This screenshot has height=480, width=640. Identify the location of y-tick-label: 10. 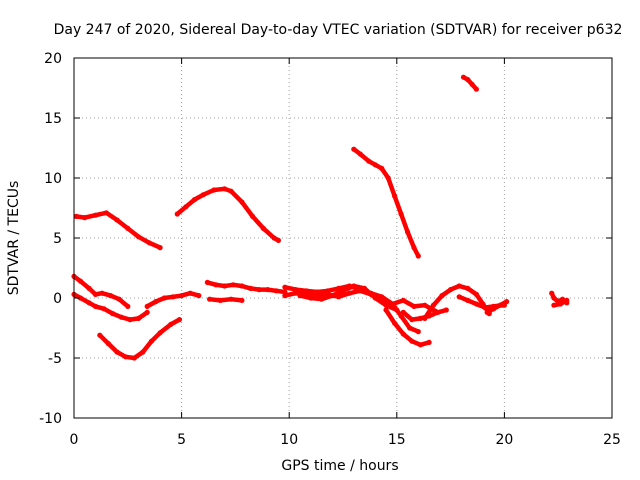
(53, 179).